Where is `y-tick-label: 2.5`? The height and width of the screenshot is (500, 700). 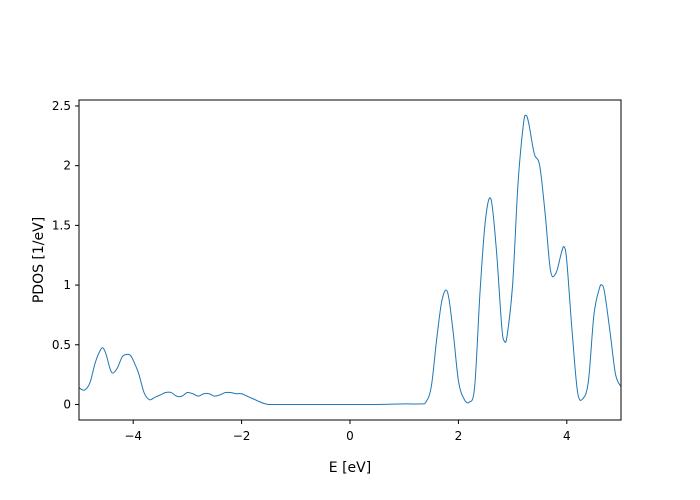 y-tick-label: 2.5 is located at coordinates (61, 106).